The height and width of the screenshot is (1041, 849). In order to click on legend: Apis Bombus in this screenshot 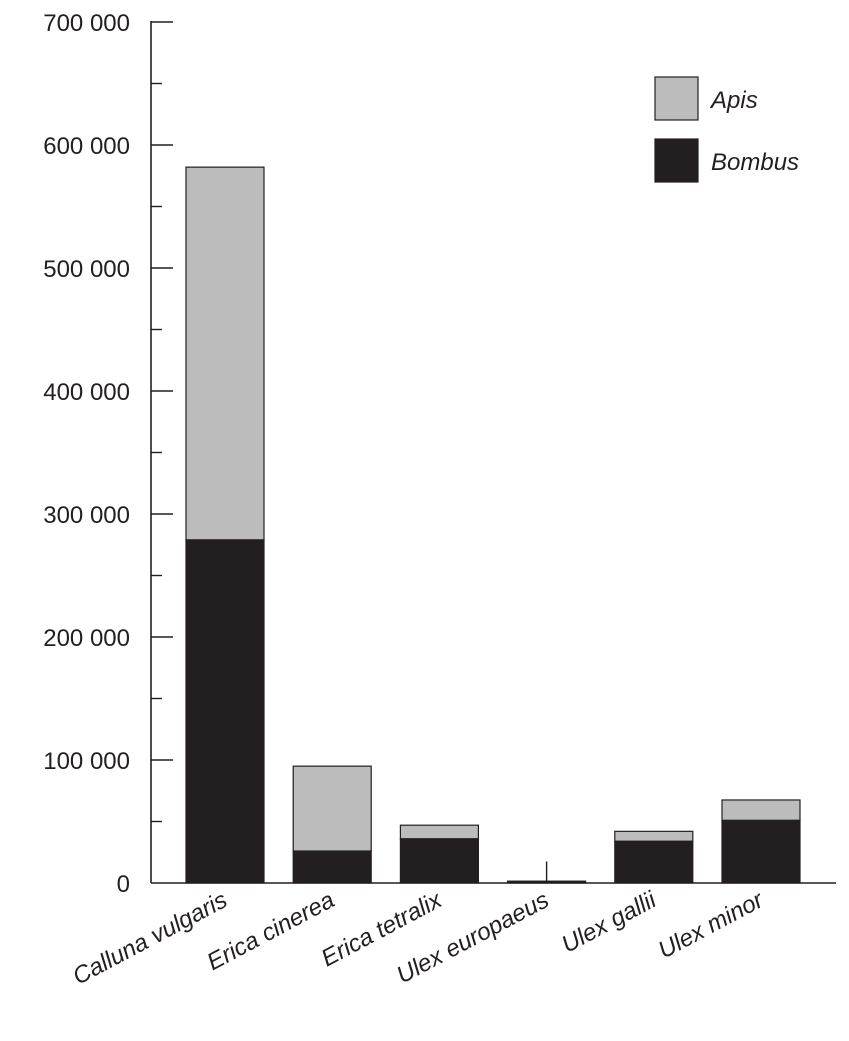, I will do `click(726, 129)`.